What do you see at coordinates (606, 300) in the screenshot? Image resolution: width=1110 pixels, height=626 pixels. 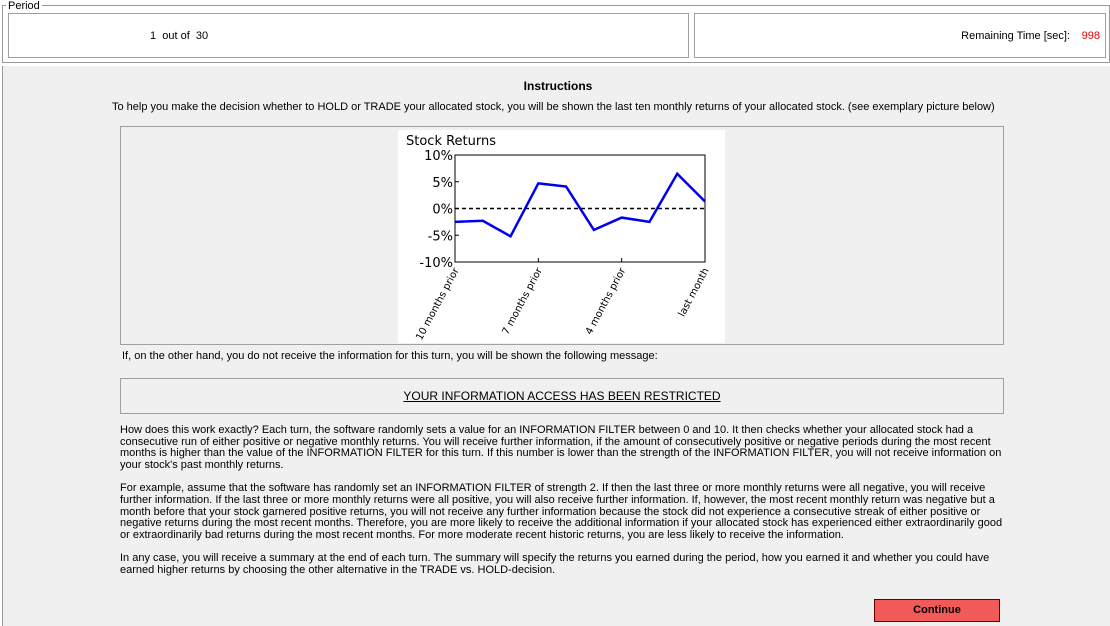 I see `x-tick-label: 4 months prior` at bounding box center [606, 300].